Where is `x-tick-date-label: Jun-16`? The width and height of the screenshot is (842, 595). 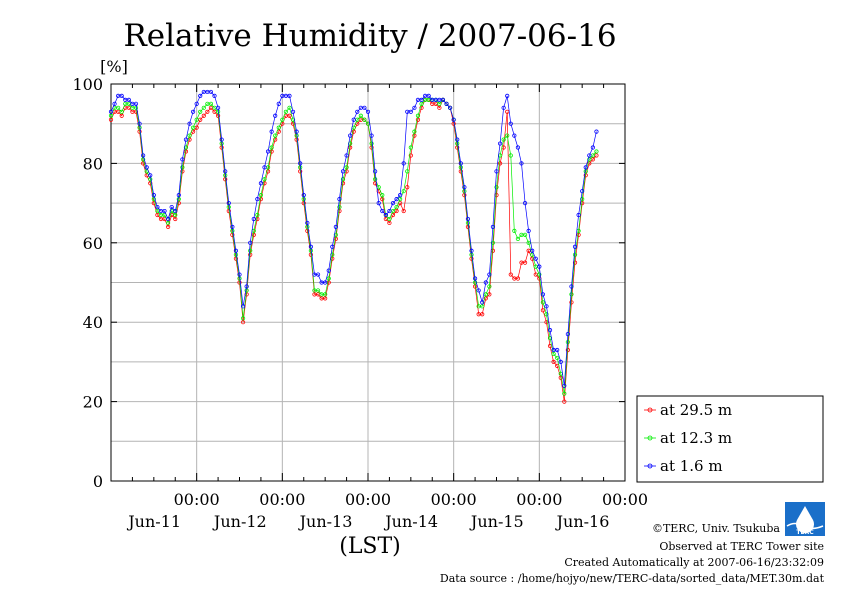 x-tick-date-label: Jun-16 is located at coordinates (582, 521).